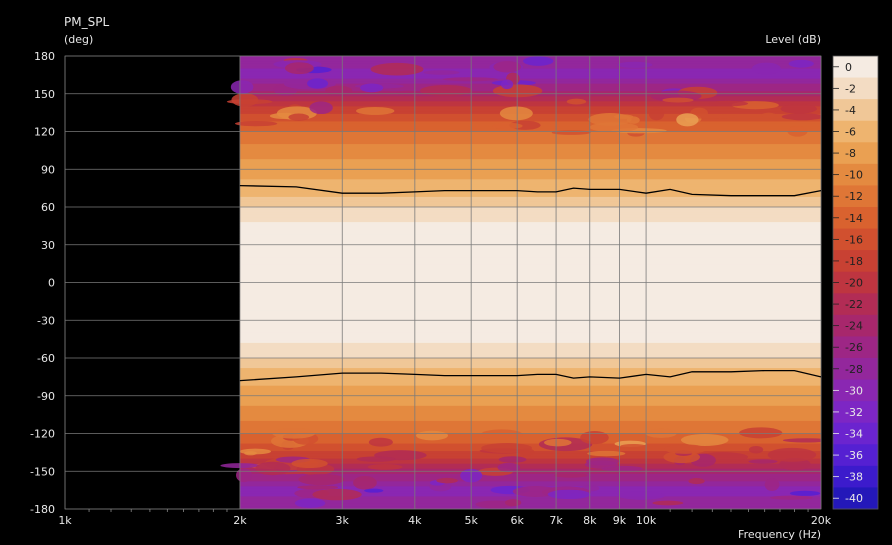 The height and width of the screenshot is (545, 892). Describe the element at coordinates (854, 347) in the screenshot. I see `colorbar-tick-label: -26` at that location.